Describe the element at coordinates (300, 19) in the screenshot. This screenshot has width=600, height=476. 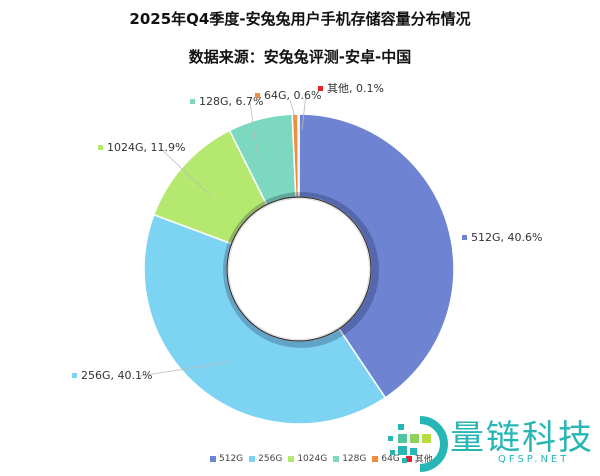
I see `chart-title: 2025年Q4季度-安兔兔用户手机存储容量分布情况` at that location.